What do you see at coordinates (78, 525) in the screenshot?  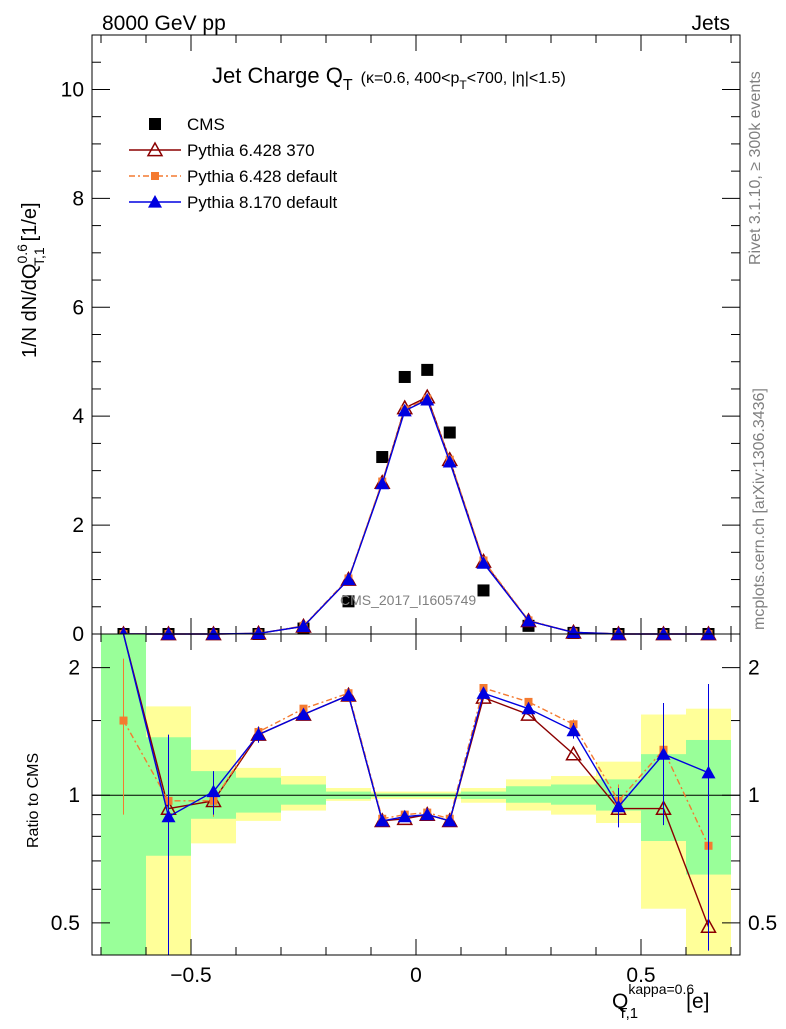 I see `y-tick-label: 2` at bounding box center [78, 525].